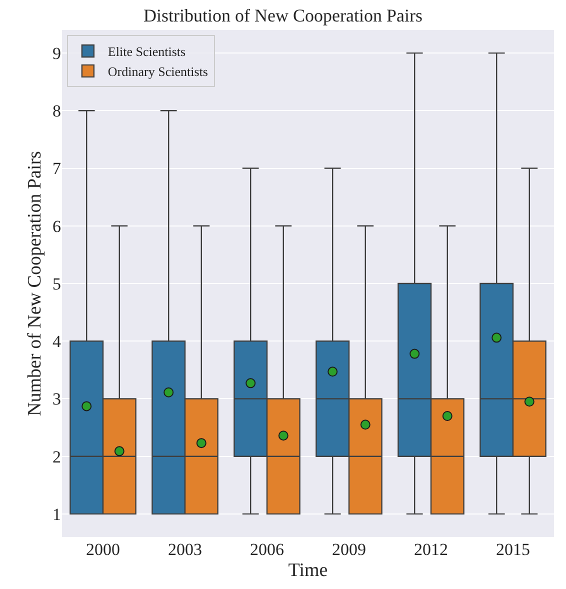  Describe the element at coordinates (103, 549) in the screenshot. I see `x-tick-label: 2000` at that location.